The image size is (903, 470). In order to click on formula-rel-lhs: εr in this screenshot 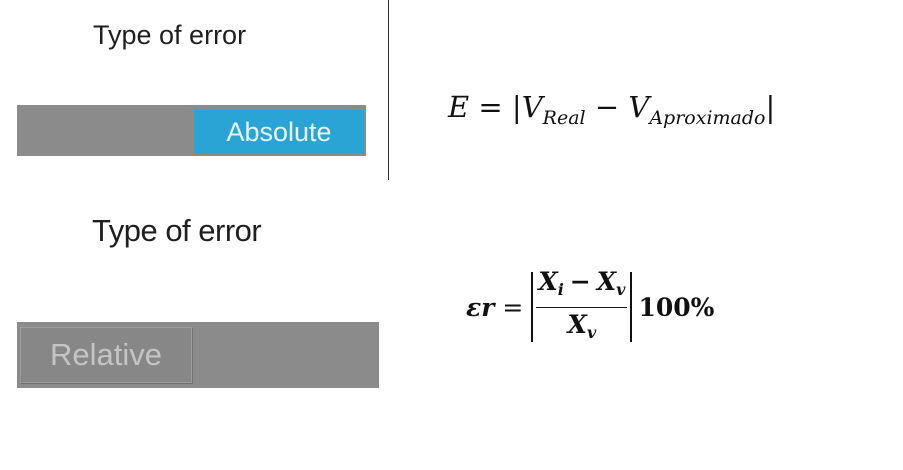, I will do `click(480, 307)`.